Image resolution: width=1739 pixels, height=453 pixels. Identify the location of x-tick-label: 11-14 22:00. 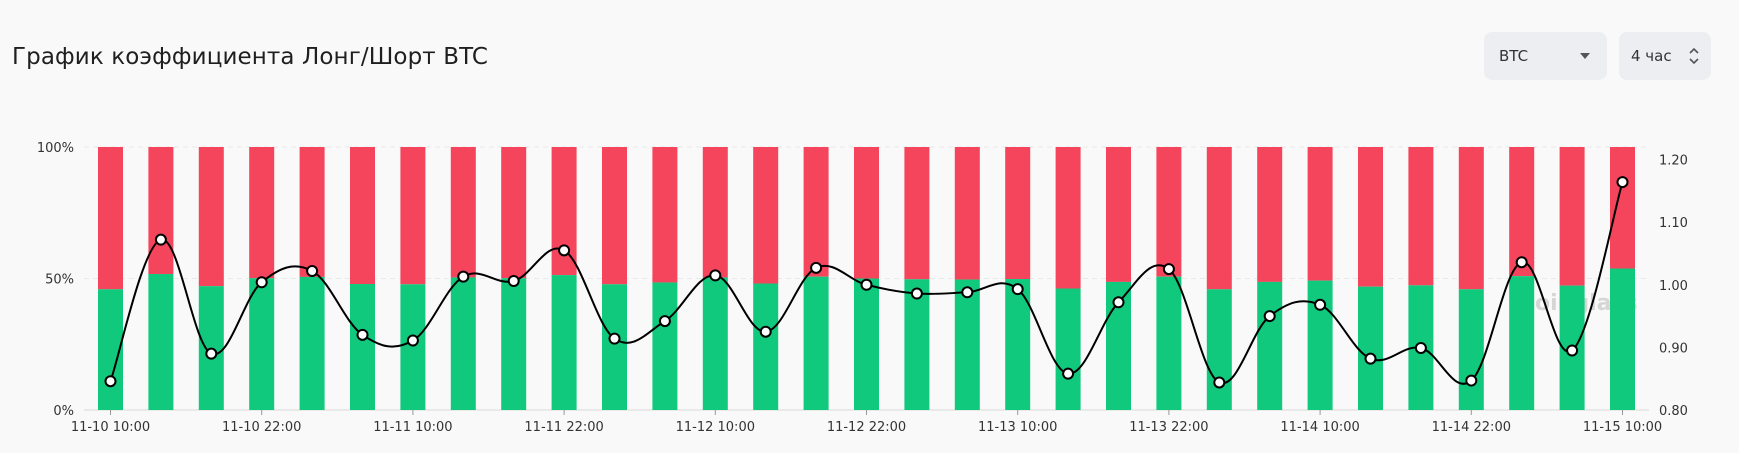
(1471, 427).